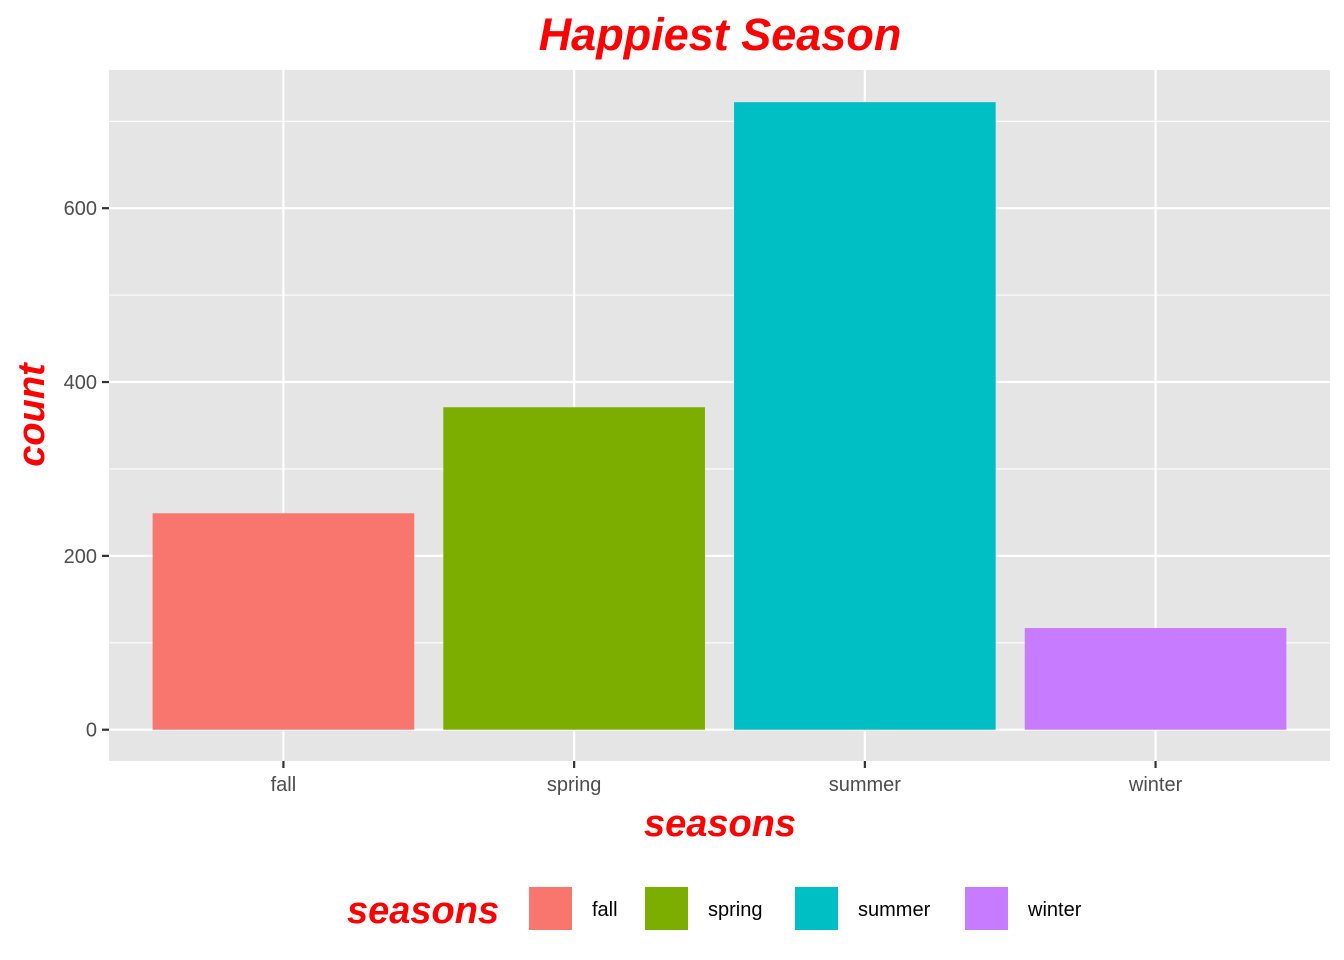 This screenshot has height=960, width=1344. What do you see at coordinates (720, 34) in the screenshot?
I see `chart-title: Happiest Season` at bounding box center [720, 34].